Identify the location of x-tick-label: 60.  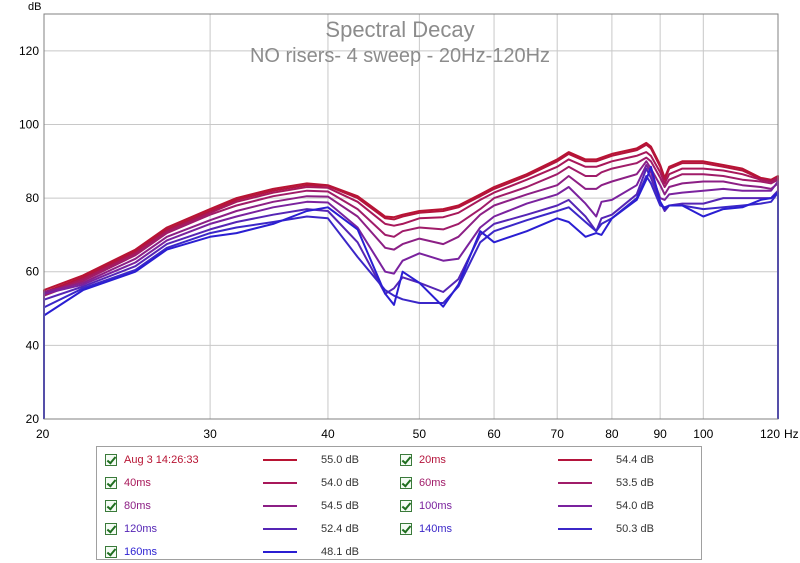
(494, 434).